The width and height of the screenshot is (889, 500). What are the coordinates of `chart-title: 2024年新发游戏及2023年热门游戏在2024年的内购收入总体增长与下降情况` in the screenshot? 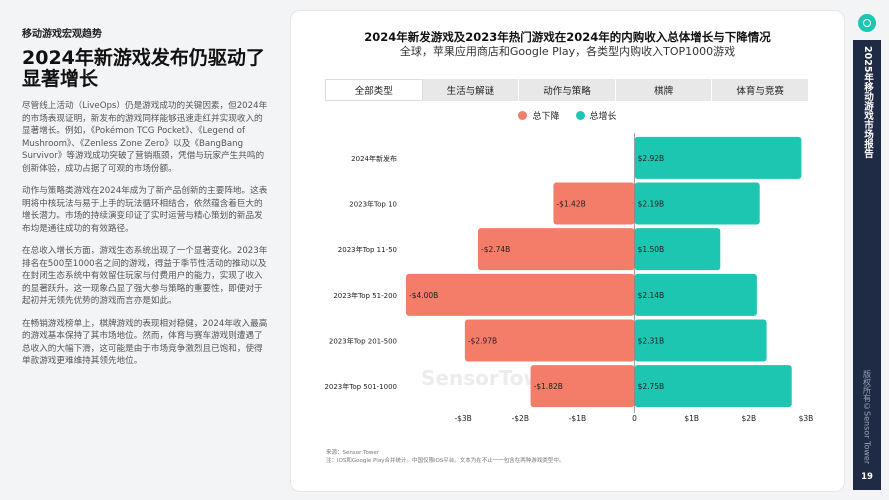 It's located at (567, 37).